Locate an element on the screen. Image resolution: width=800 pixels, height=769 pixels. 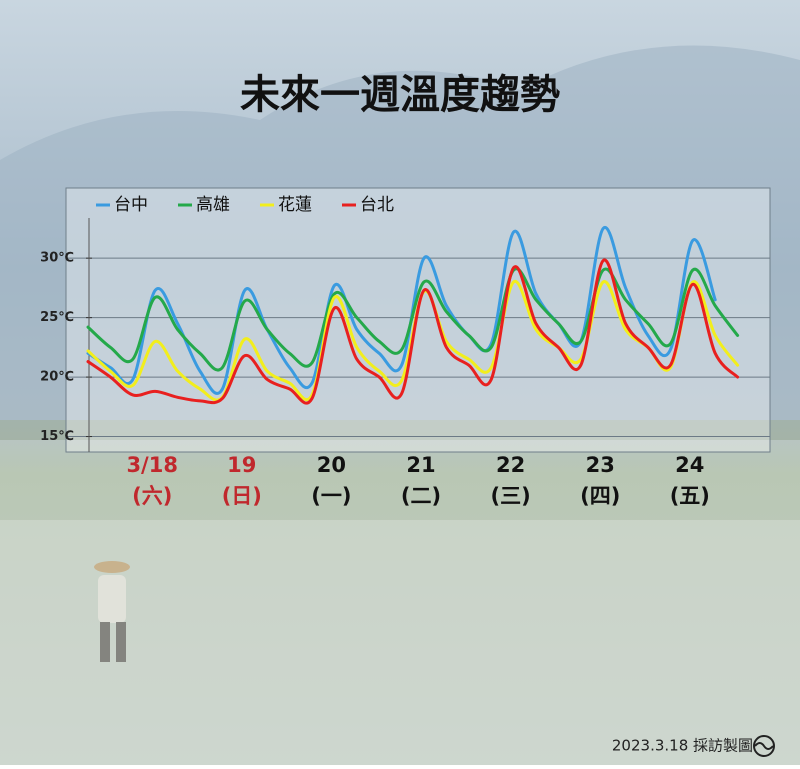
day-date: 19 is located at coordinates (241, 465).